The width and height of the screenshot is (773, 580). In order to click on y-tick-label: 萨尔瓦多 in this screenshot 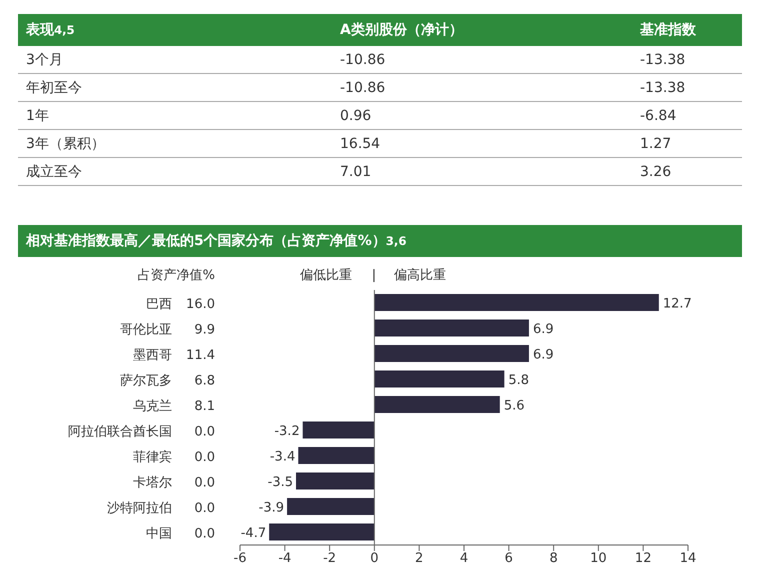, I will do `click(146, 380)`.